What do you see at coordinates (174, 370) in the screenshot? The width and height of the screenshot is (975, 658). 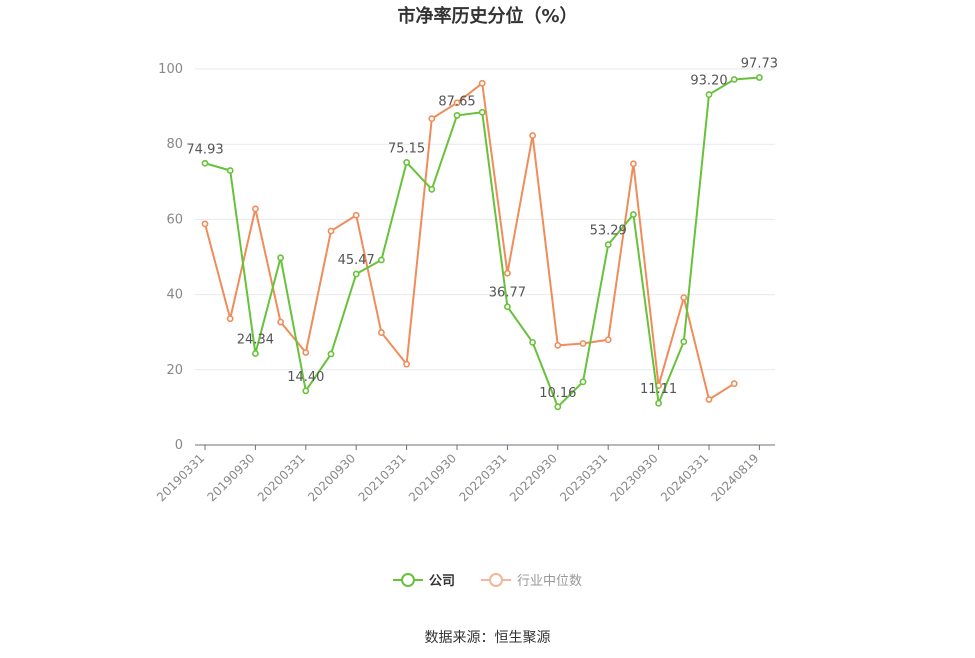 I see `y-tick-label: 20` at bounding box center [174, 370].